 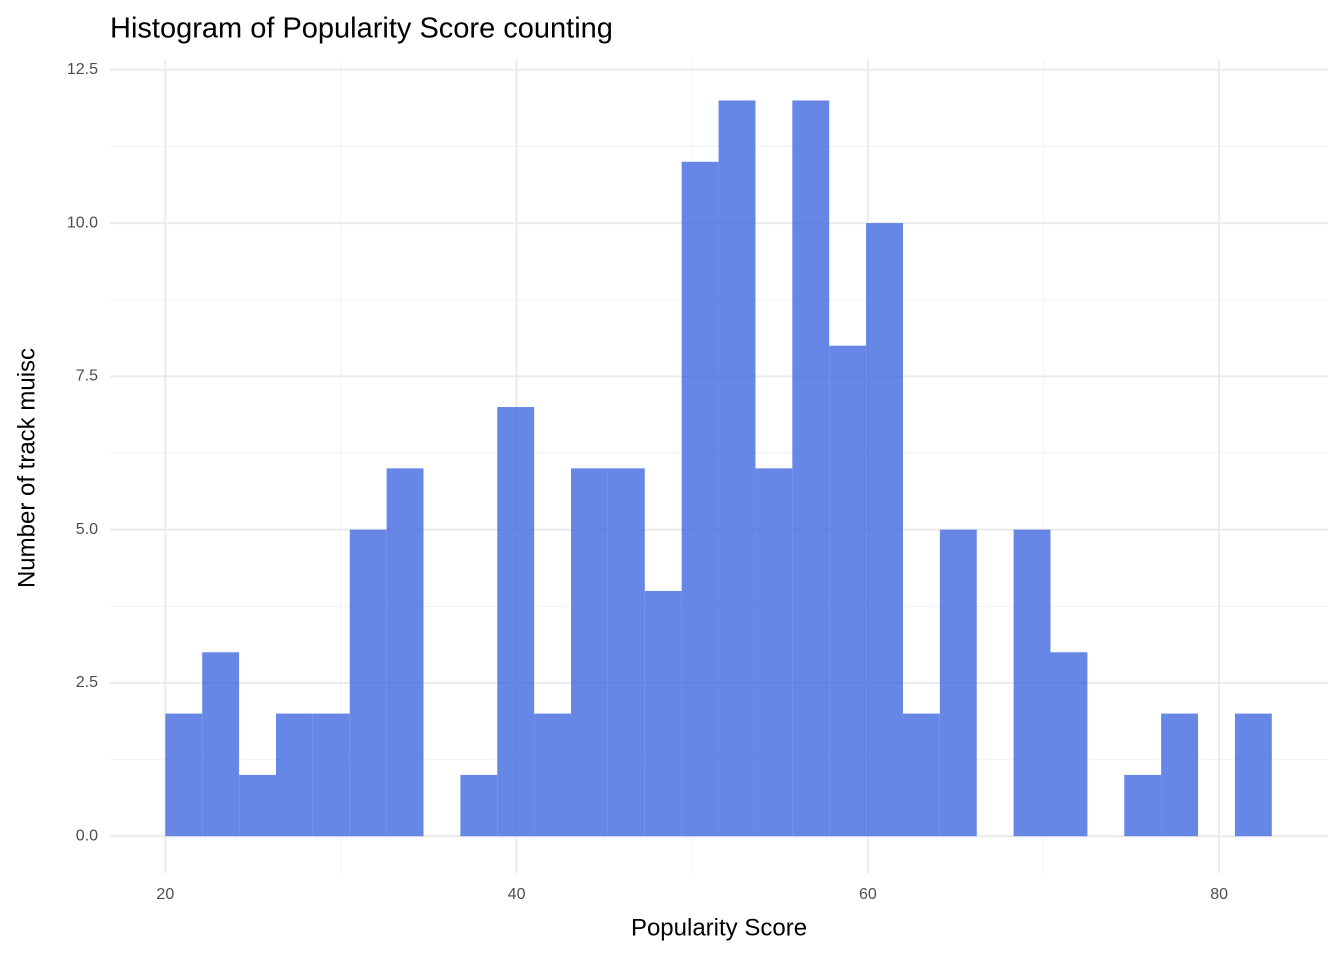 What do you see at coordinates (517, 894) in the screenshot?
I see `x-tick-label: 40` at bounding box center [517, 894].